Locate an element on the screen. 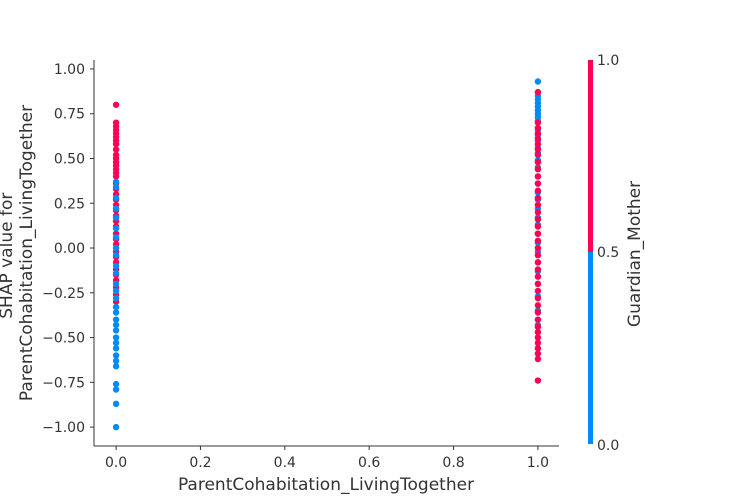 This screenshot has width=750, height=500. colorbar is located at coordinates (590, 252).